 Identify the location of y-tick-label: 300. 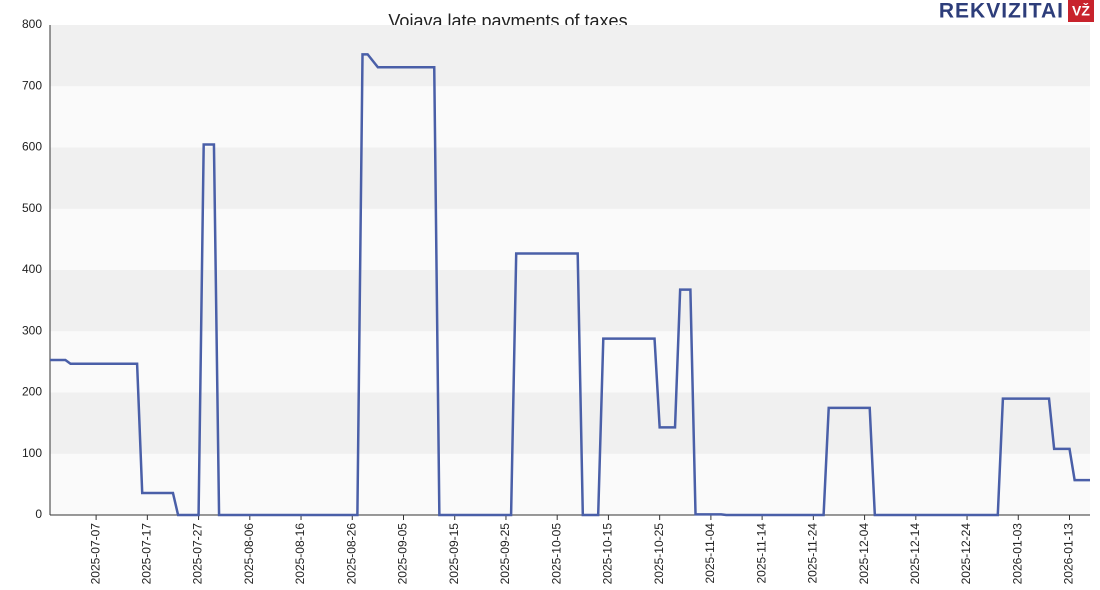
(32, 330).